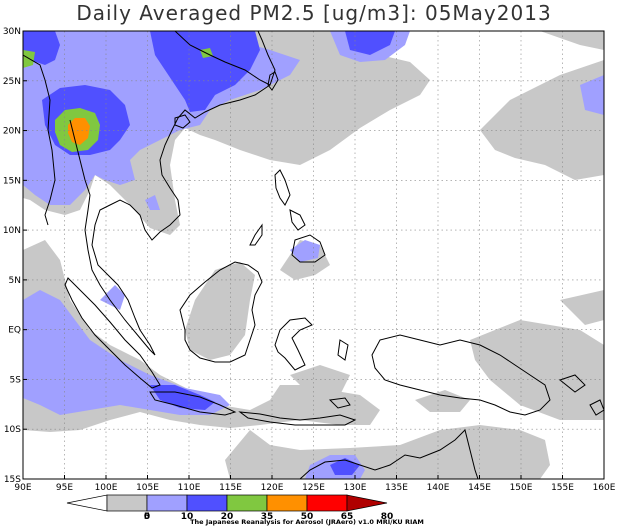 The height and width of the screenshot is (529, 617). What do you see at coordinates (347, 517) in the screenshot?
I see `colorbar-level-label: 65` at bounding box center [347, 517].